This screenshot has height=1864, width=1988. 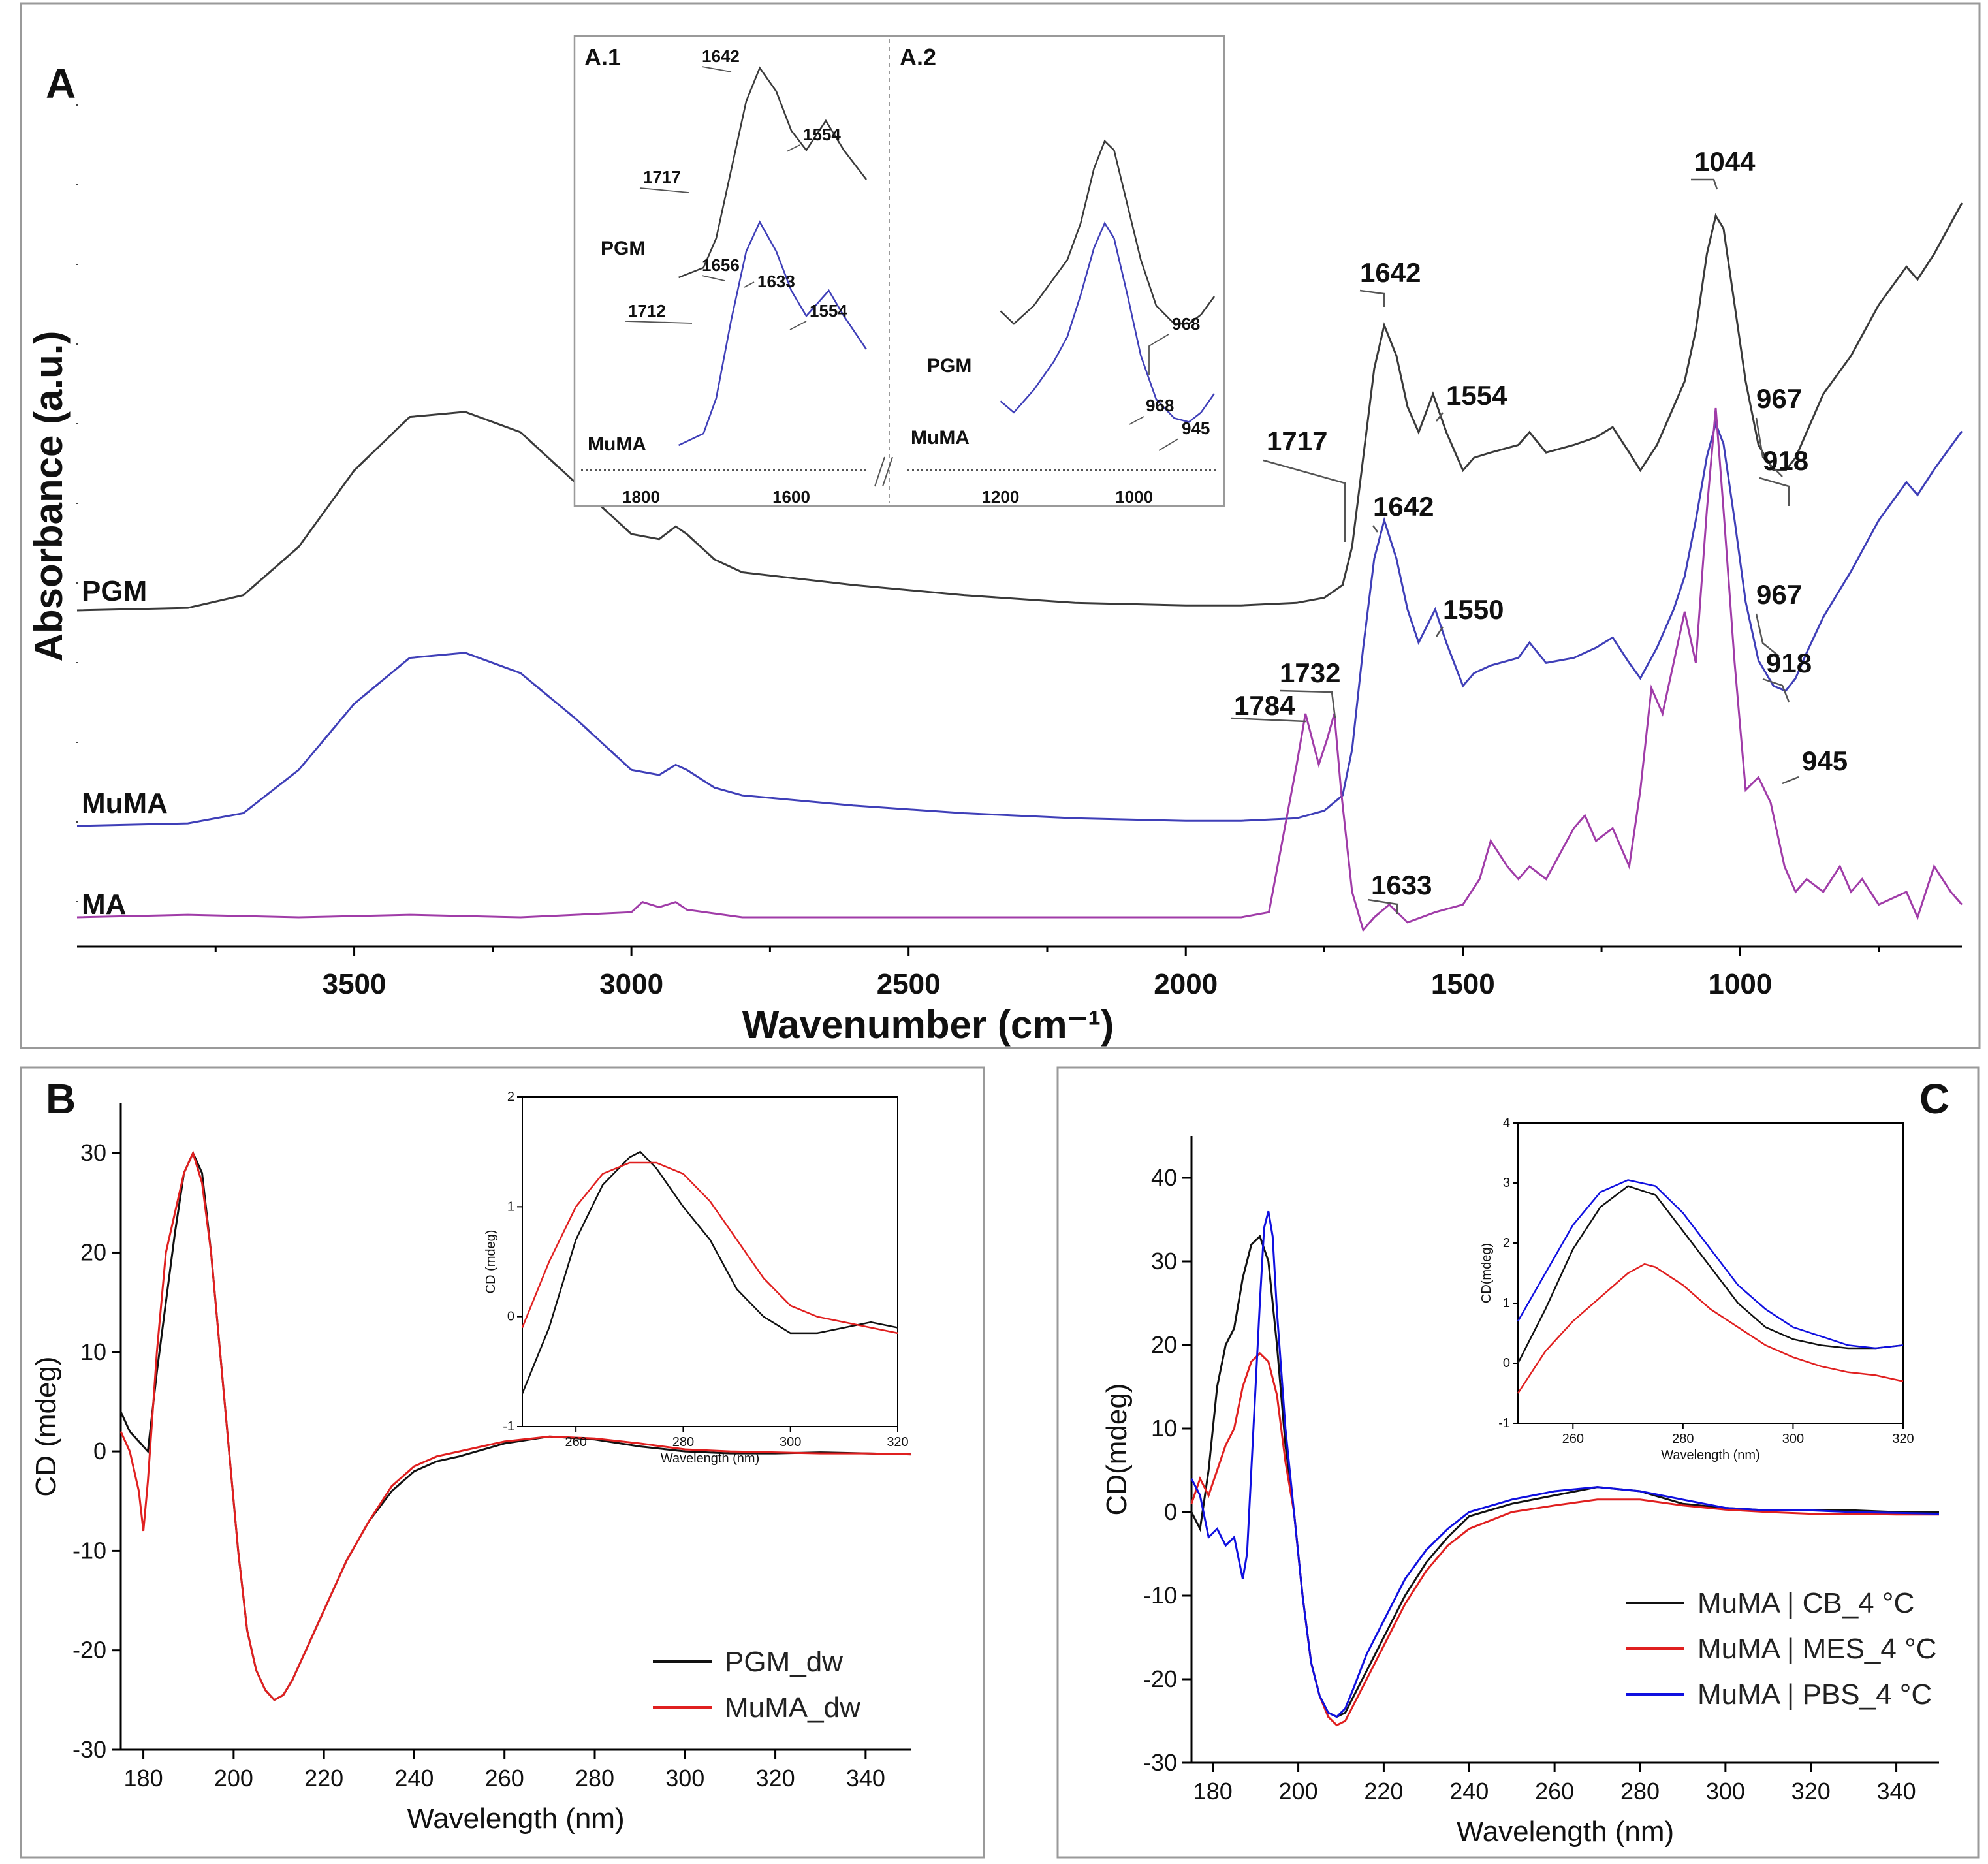 I want to click on c-inset-frame, so click(x=1710, y=1273).